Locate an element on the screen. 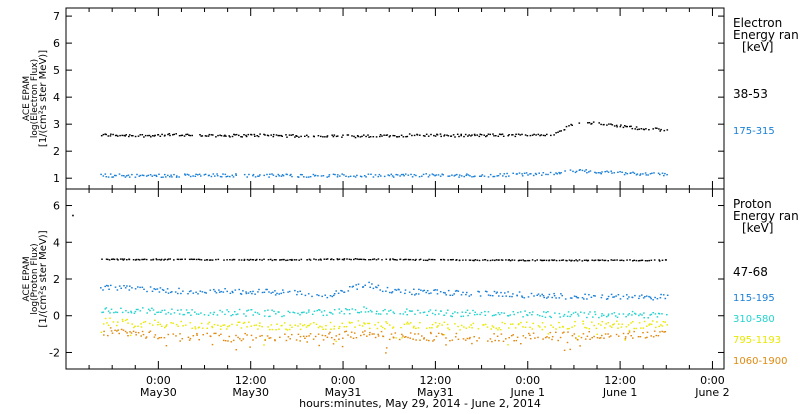 This screenshot has height=414, width=800. x-tick-label-time: 0:00 is located at coordinates (343, 380).